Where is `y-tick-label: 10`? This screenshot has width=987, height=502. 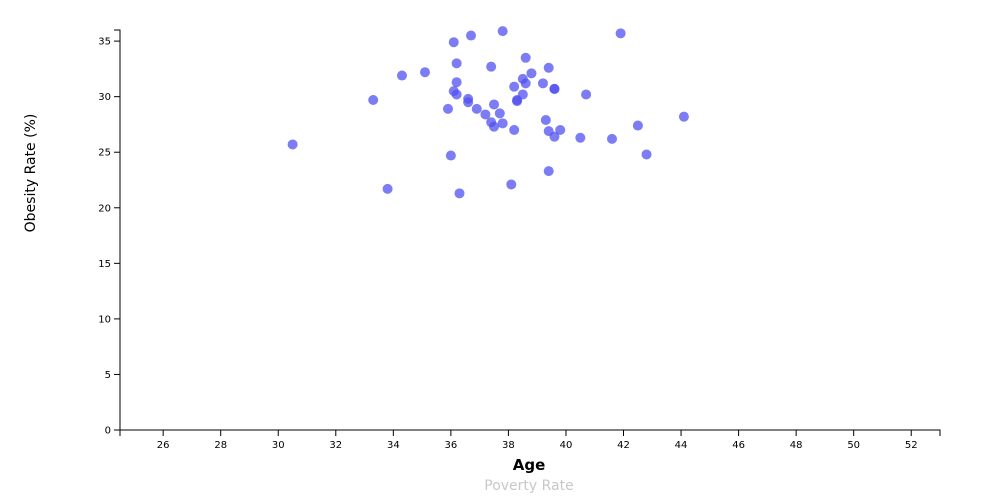
y-tick-label: 10 is located at coordinates (104, 319).